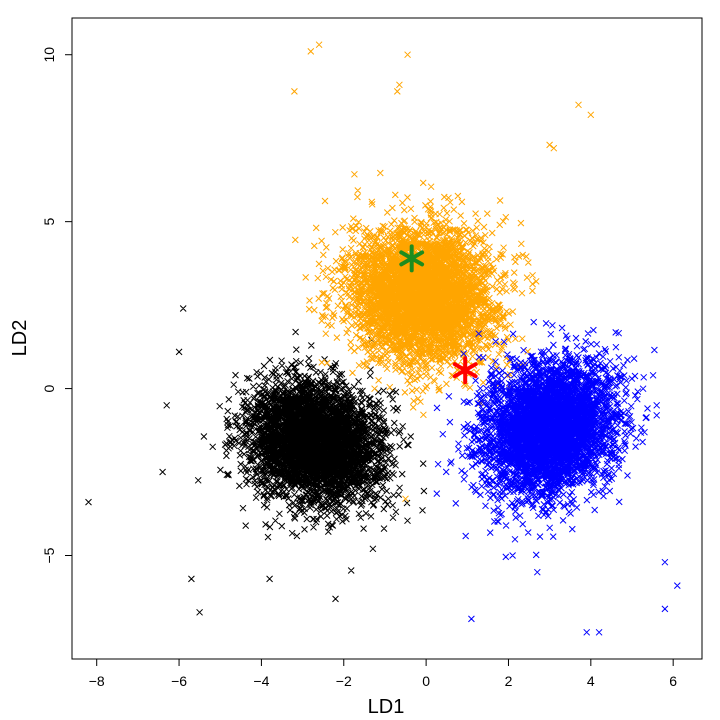 This screenshot has height=720, width=720. Describe the element at coordinates (344, 681) in the screenshot. I see `x-tick-label: −2` at that location.